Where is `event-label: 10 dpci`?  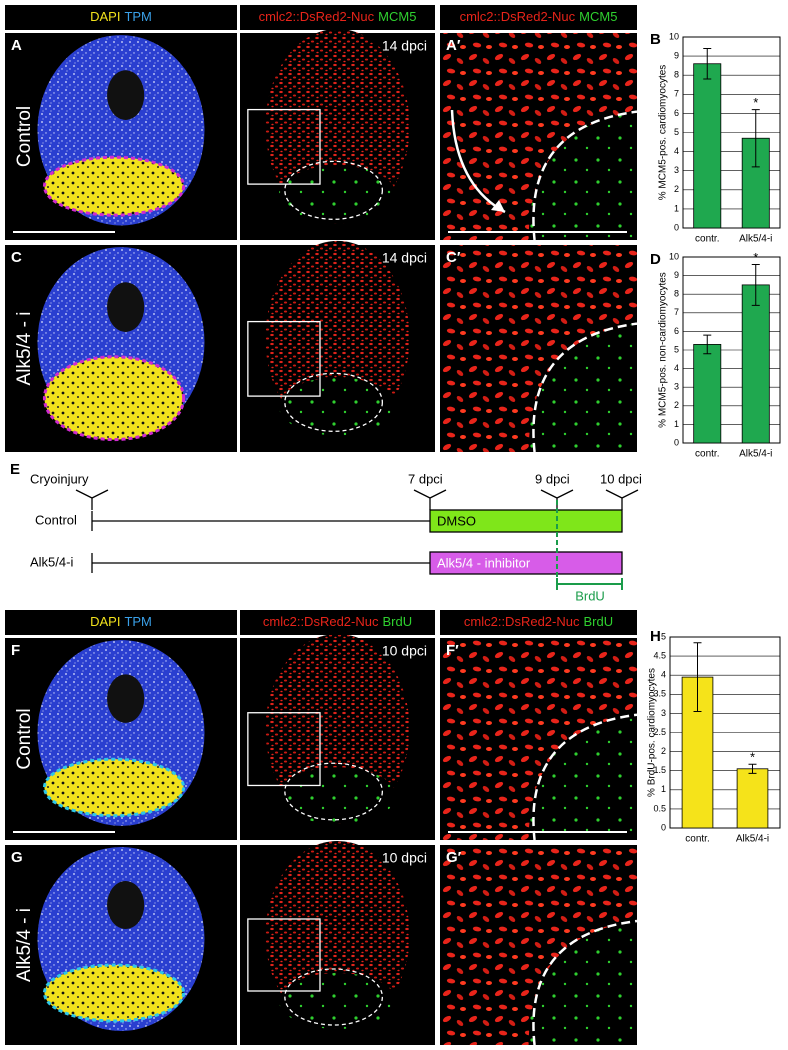 event-label: 10 dpci is located at coordinates (621, 478).